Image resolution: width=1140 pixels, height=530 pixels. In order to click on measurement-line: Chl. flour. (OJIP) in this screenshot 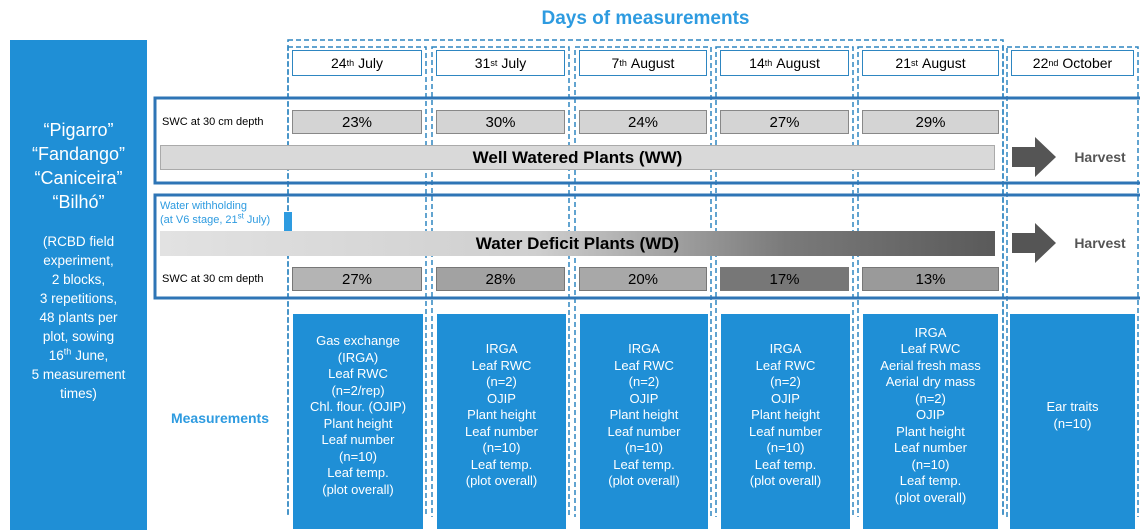, I will do `click(358, 406)`.